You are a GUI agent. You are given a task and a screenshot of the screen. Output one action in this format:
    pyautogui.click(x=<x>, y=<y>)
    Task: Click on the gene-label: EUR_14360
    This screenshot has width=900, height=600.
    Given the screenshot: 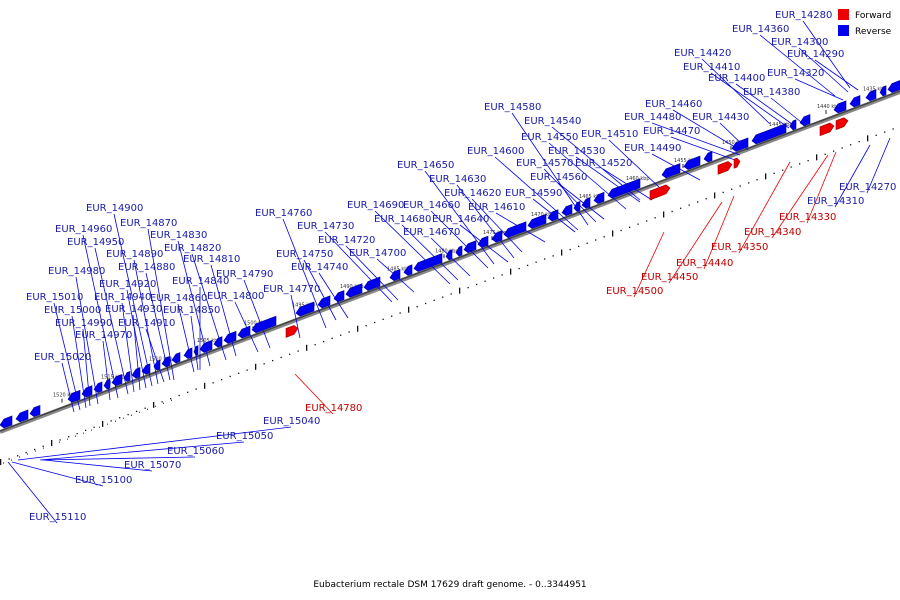 What is the action you would take?
    pyautogui.click(x=760, y=29)
    